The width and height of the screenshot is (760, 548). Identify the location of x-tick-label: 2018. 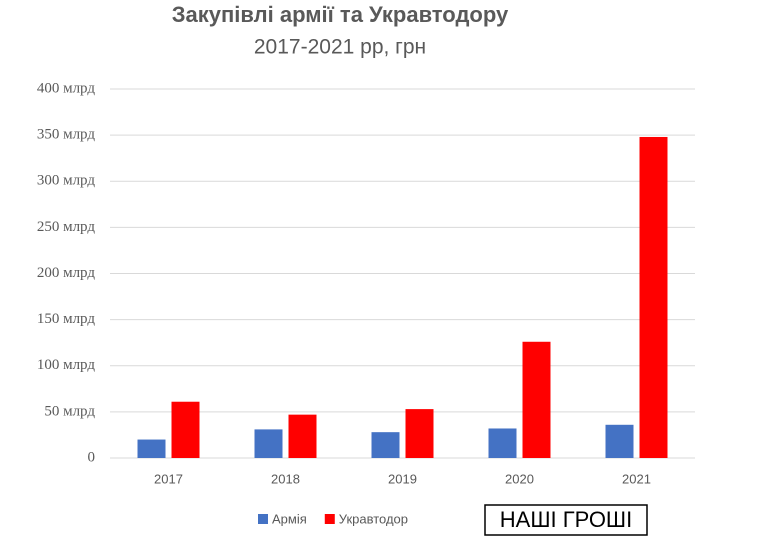
(285, 478).